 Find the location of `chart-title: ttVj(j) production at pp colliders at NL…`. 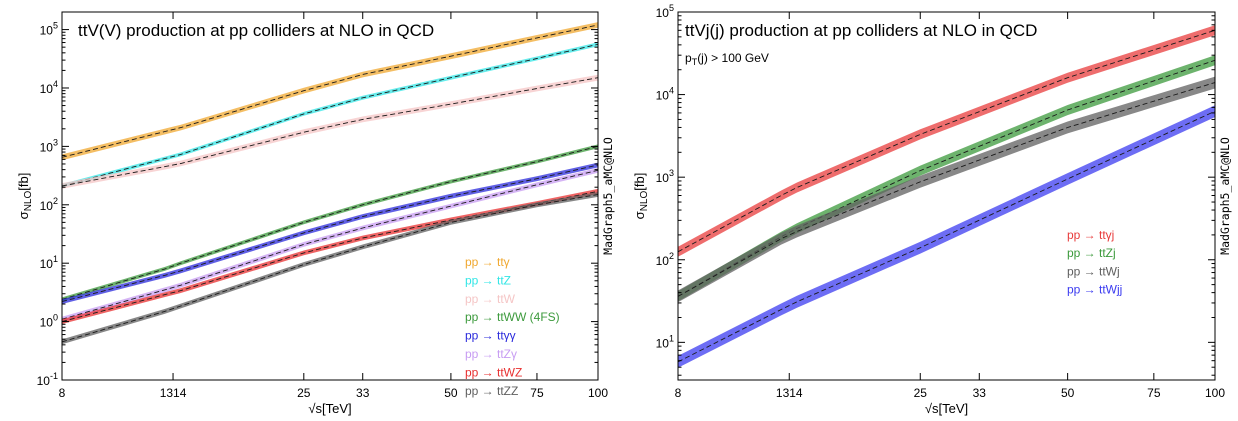

chart-title: ttVj(j) production at pp colliders at NL… is located at coordinates (861, 30).